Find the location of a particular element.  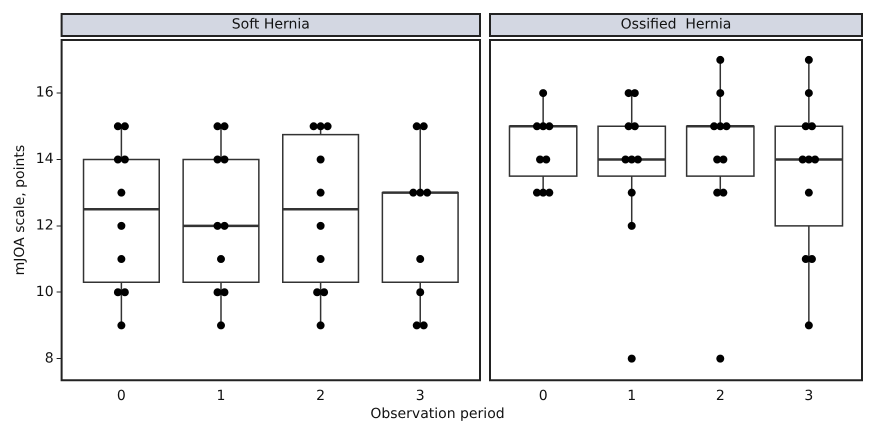

y-tick-label: 16 is located at coordinates (45, 92).